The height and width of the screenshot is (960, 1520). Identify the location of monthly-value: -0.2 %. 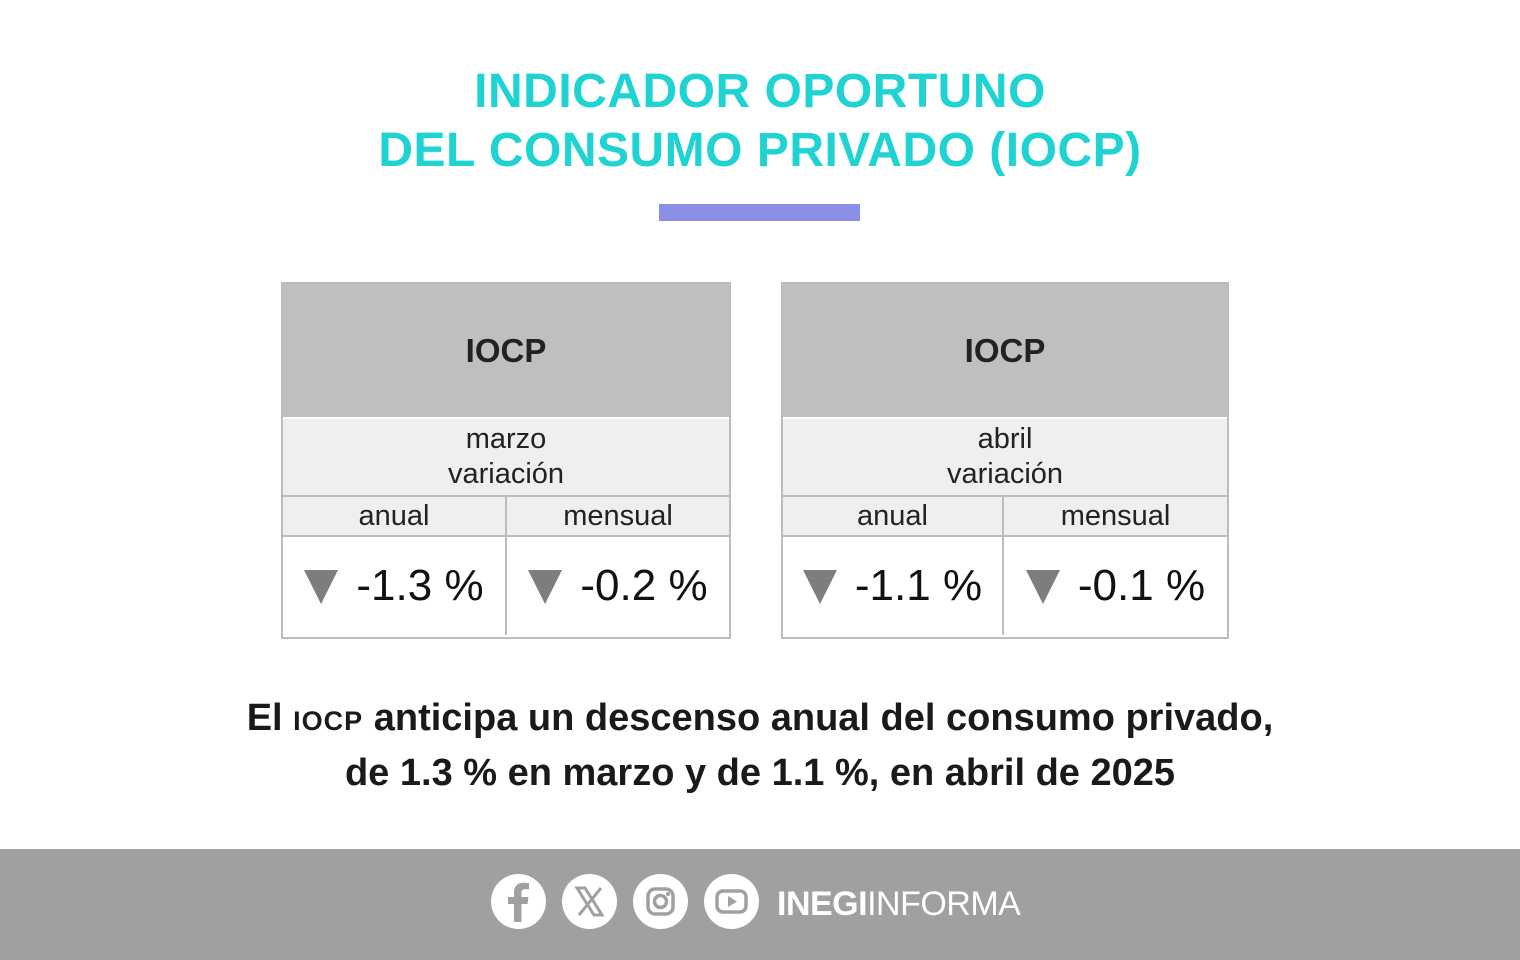
(644, 585).